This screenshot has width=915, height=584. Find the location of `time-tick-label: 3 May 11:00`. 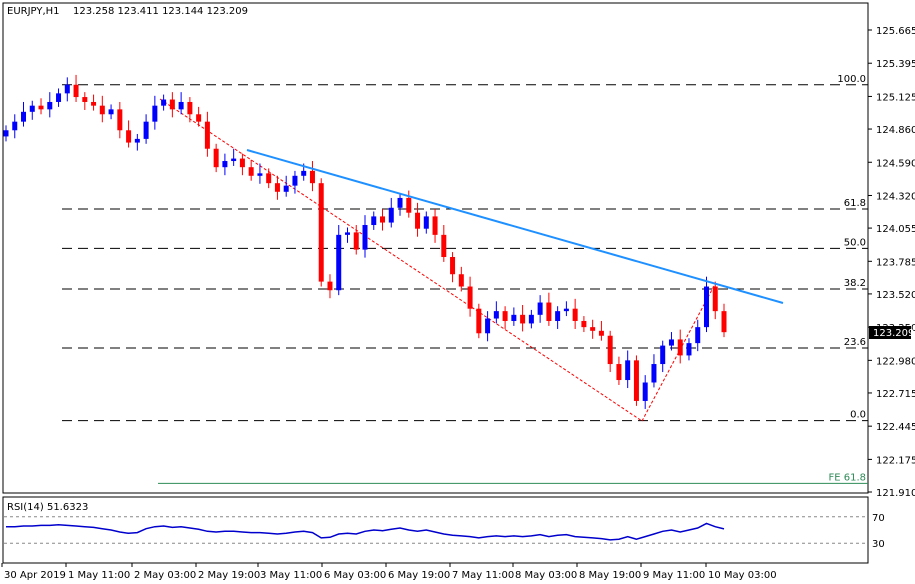

time-tick-label: 3 May 11:00 is located at coordinates (291, 575).